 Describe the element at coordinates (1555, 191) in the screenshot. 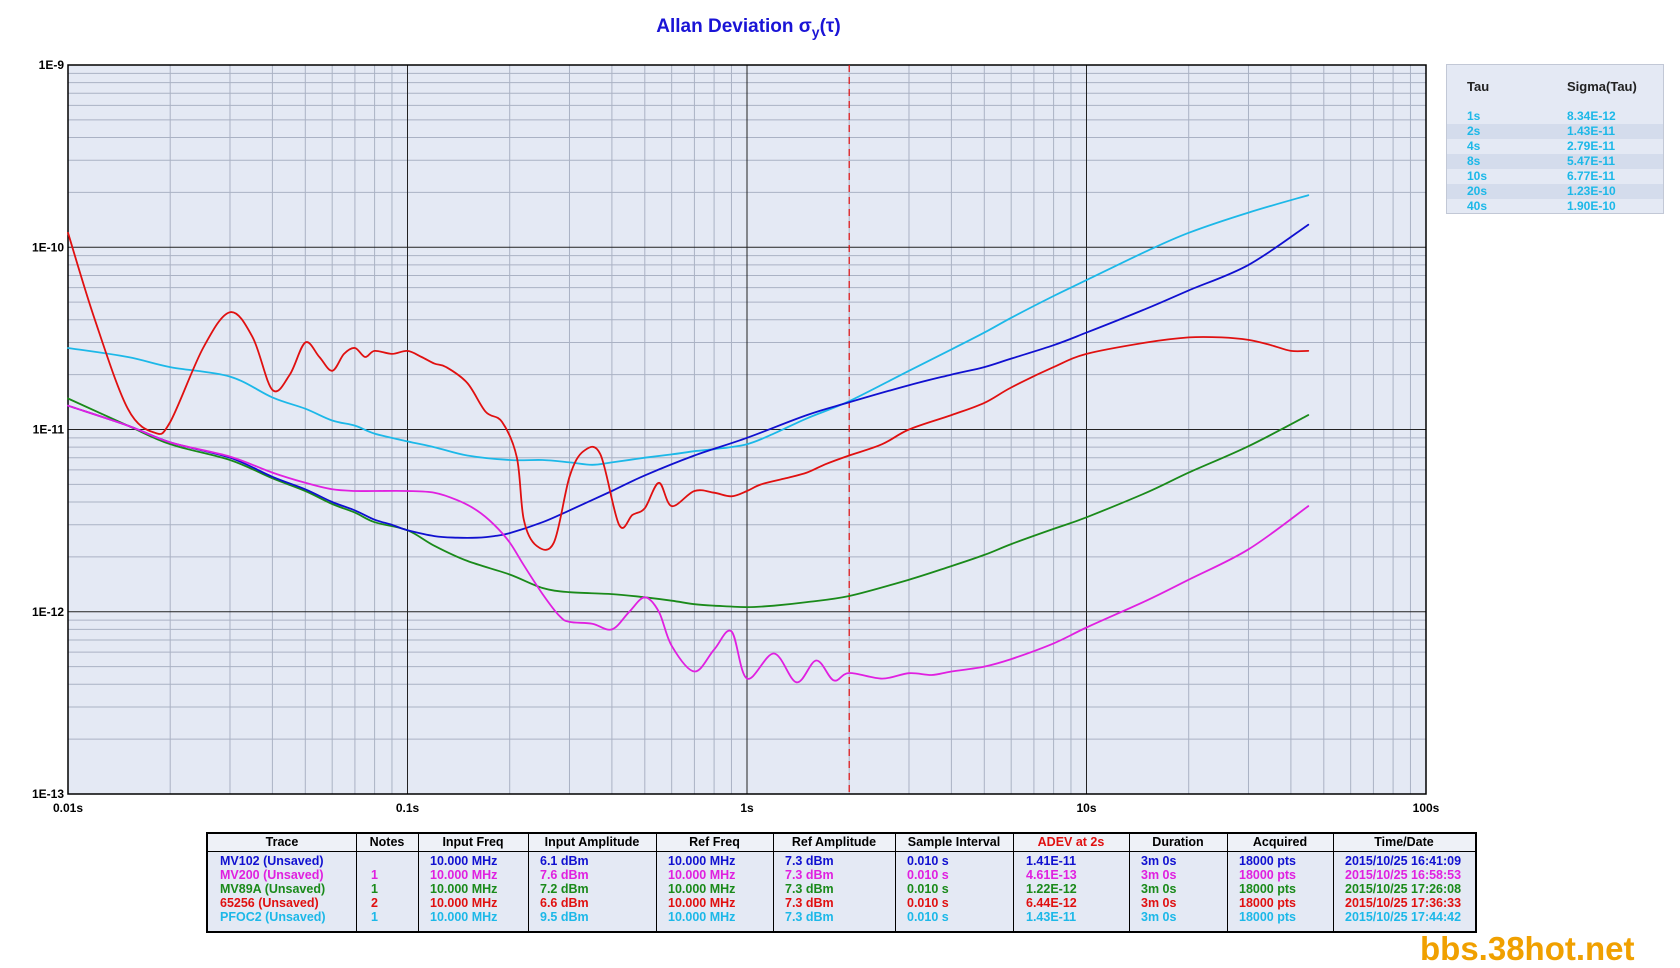

I see `tau-row: 20s 1.23E-10` at that location.